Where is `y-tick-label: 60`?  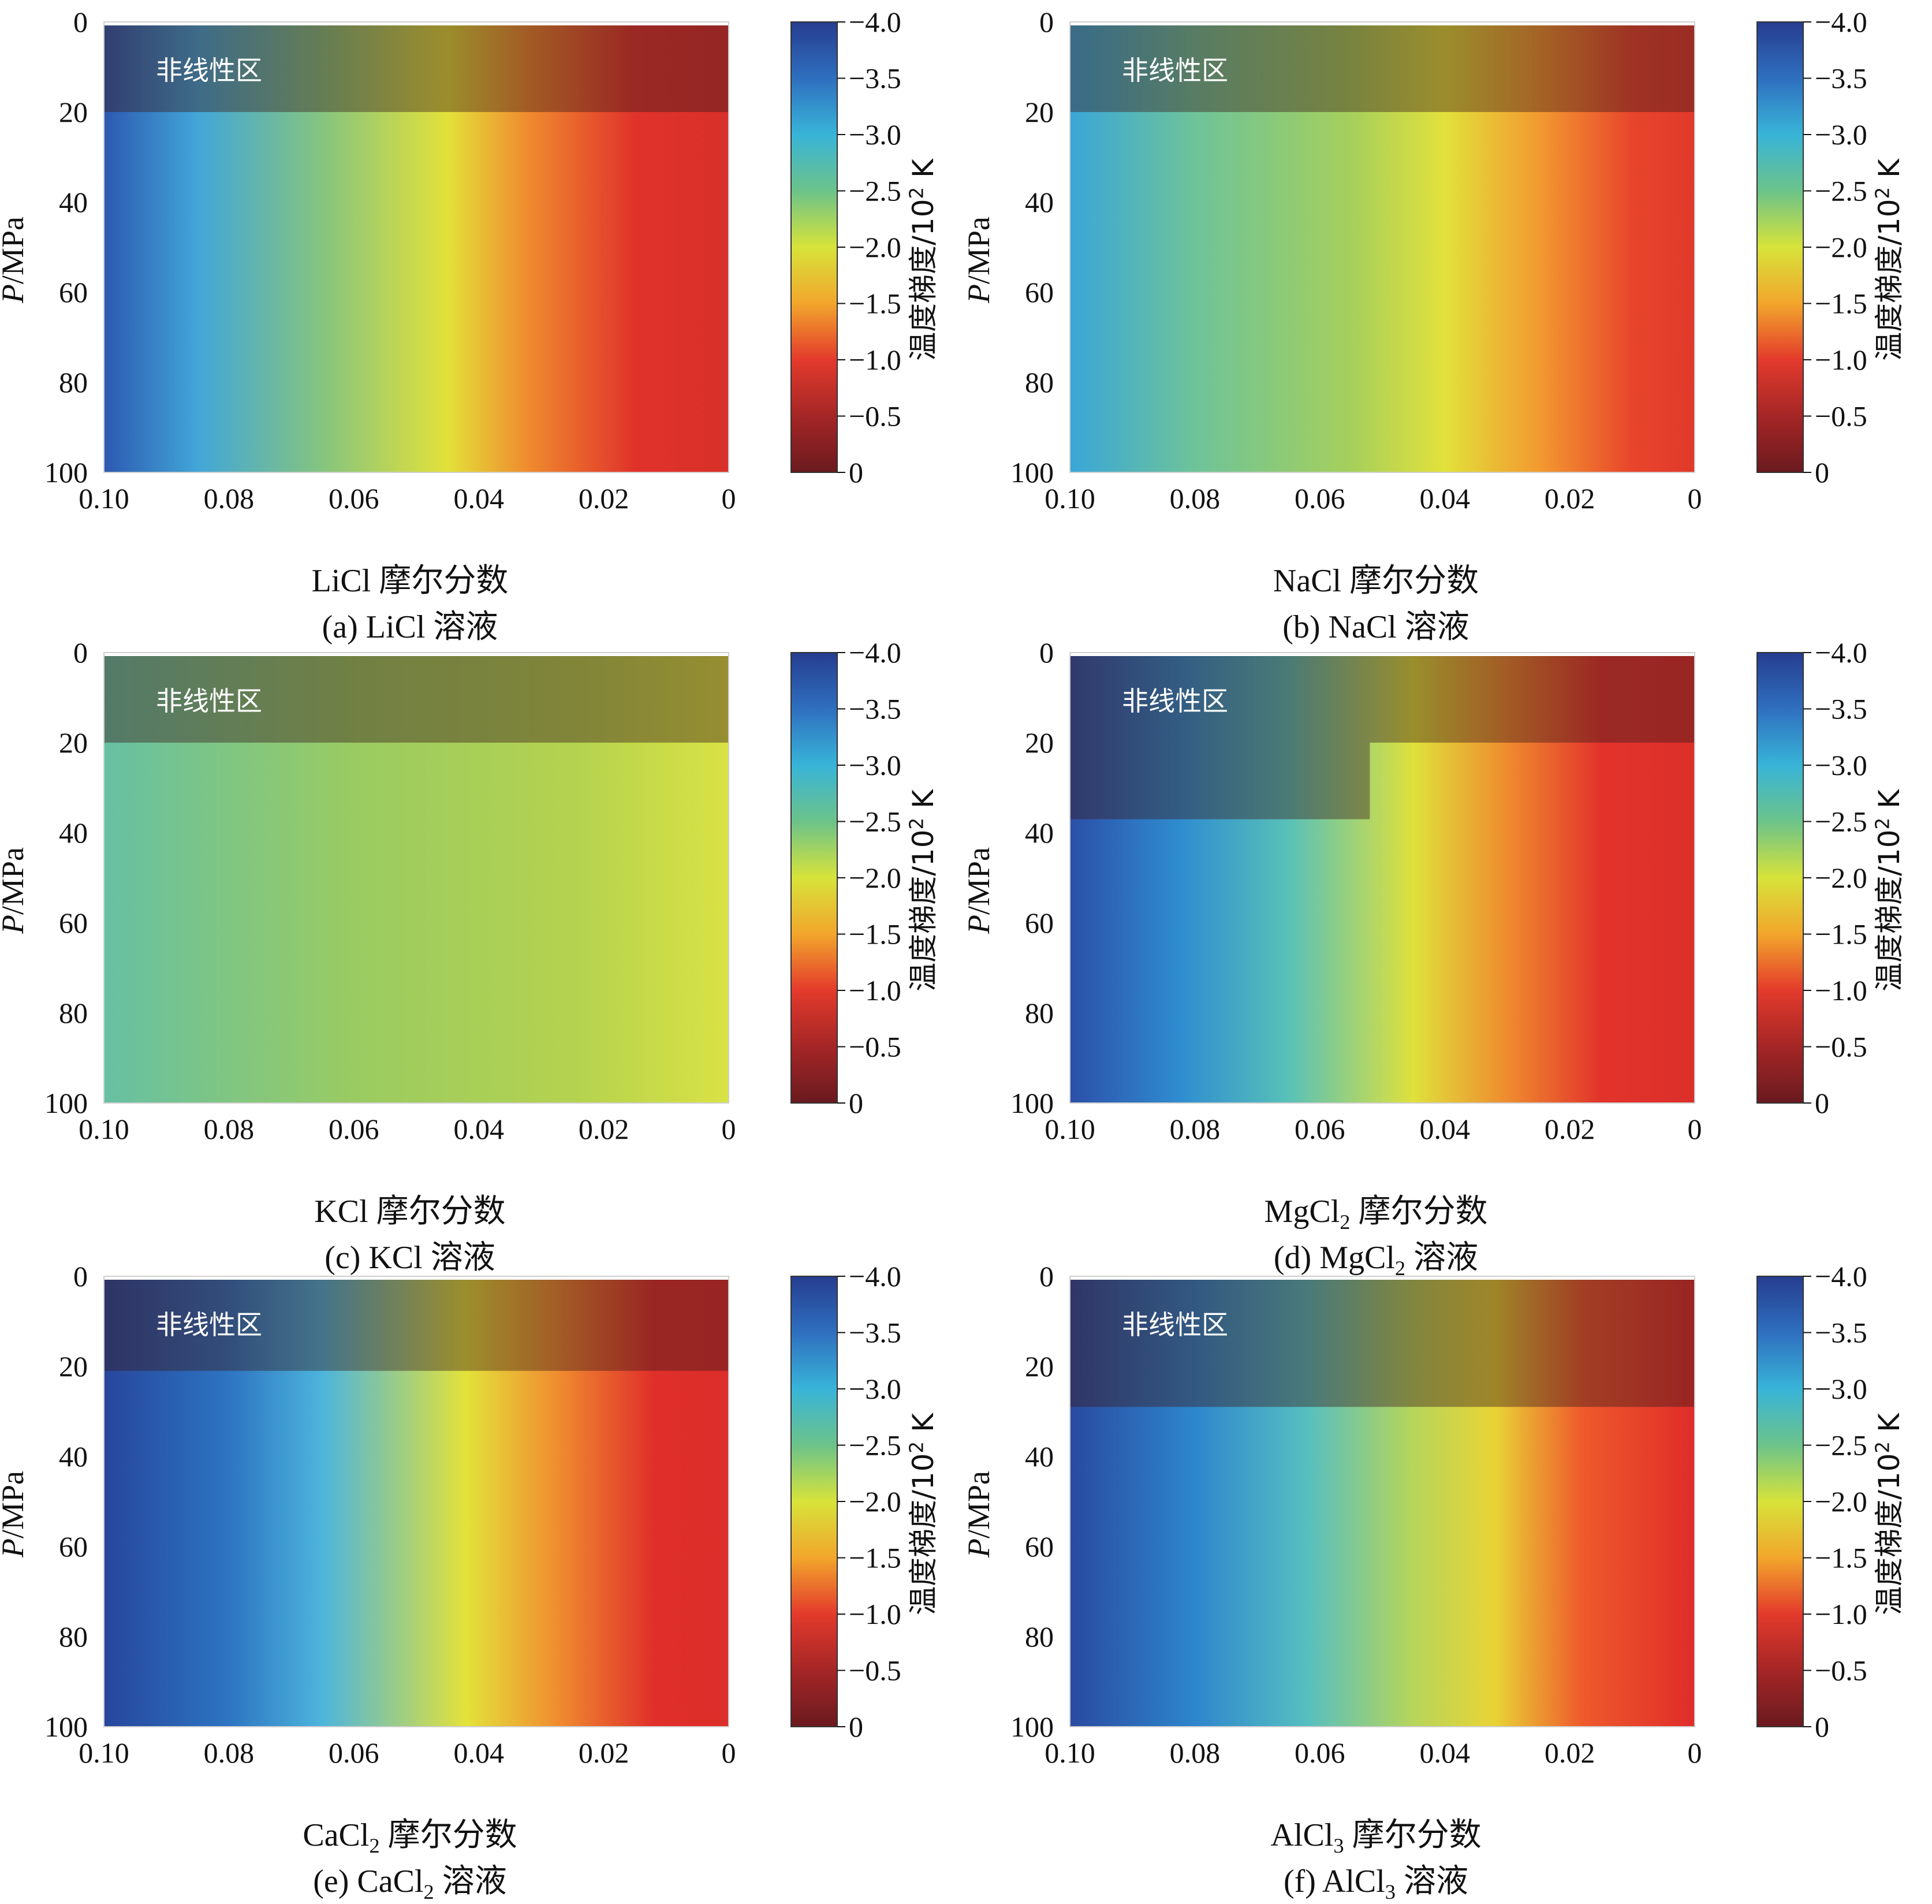
y-tick-label: 60 is located at coordinates (73, 1546).